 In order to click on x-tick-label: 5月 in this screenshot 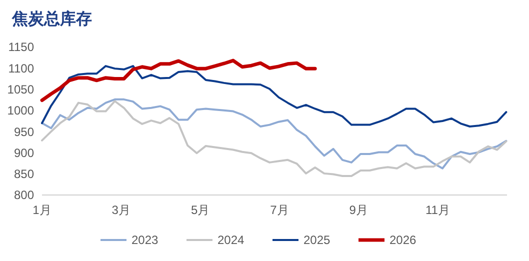, I will do `click(200, 210)`.